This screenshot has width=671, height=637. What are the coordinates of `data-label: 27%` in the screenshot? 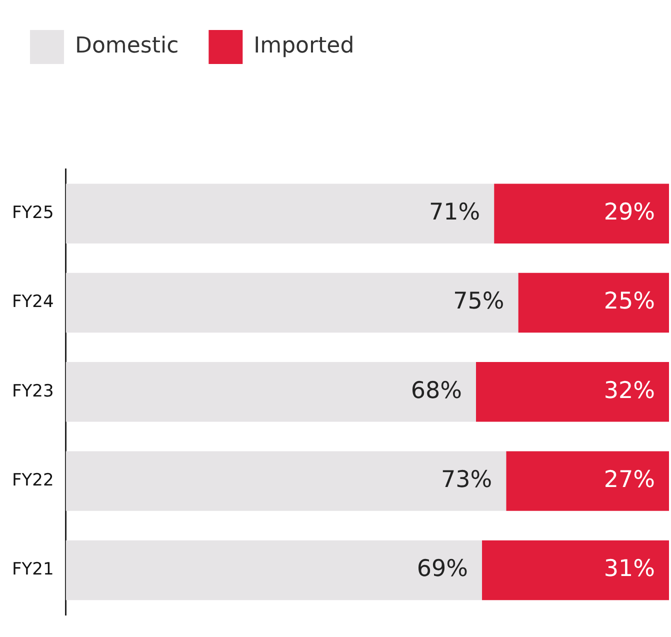 It's located at (629, 480).